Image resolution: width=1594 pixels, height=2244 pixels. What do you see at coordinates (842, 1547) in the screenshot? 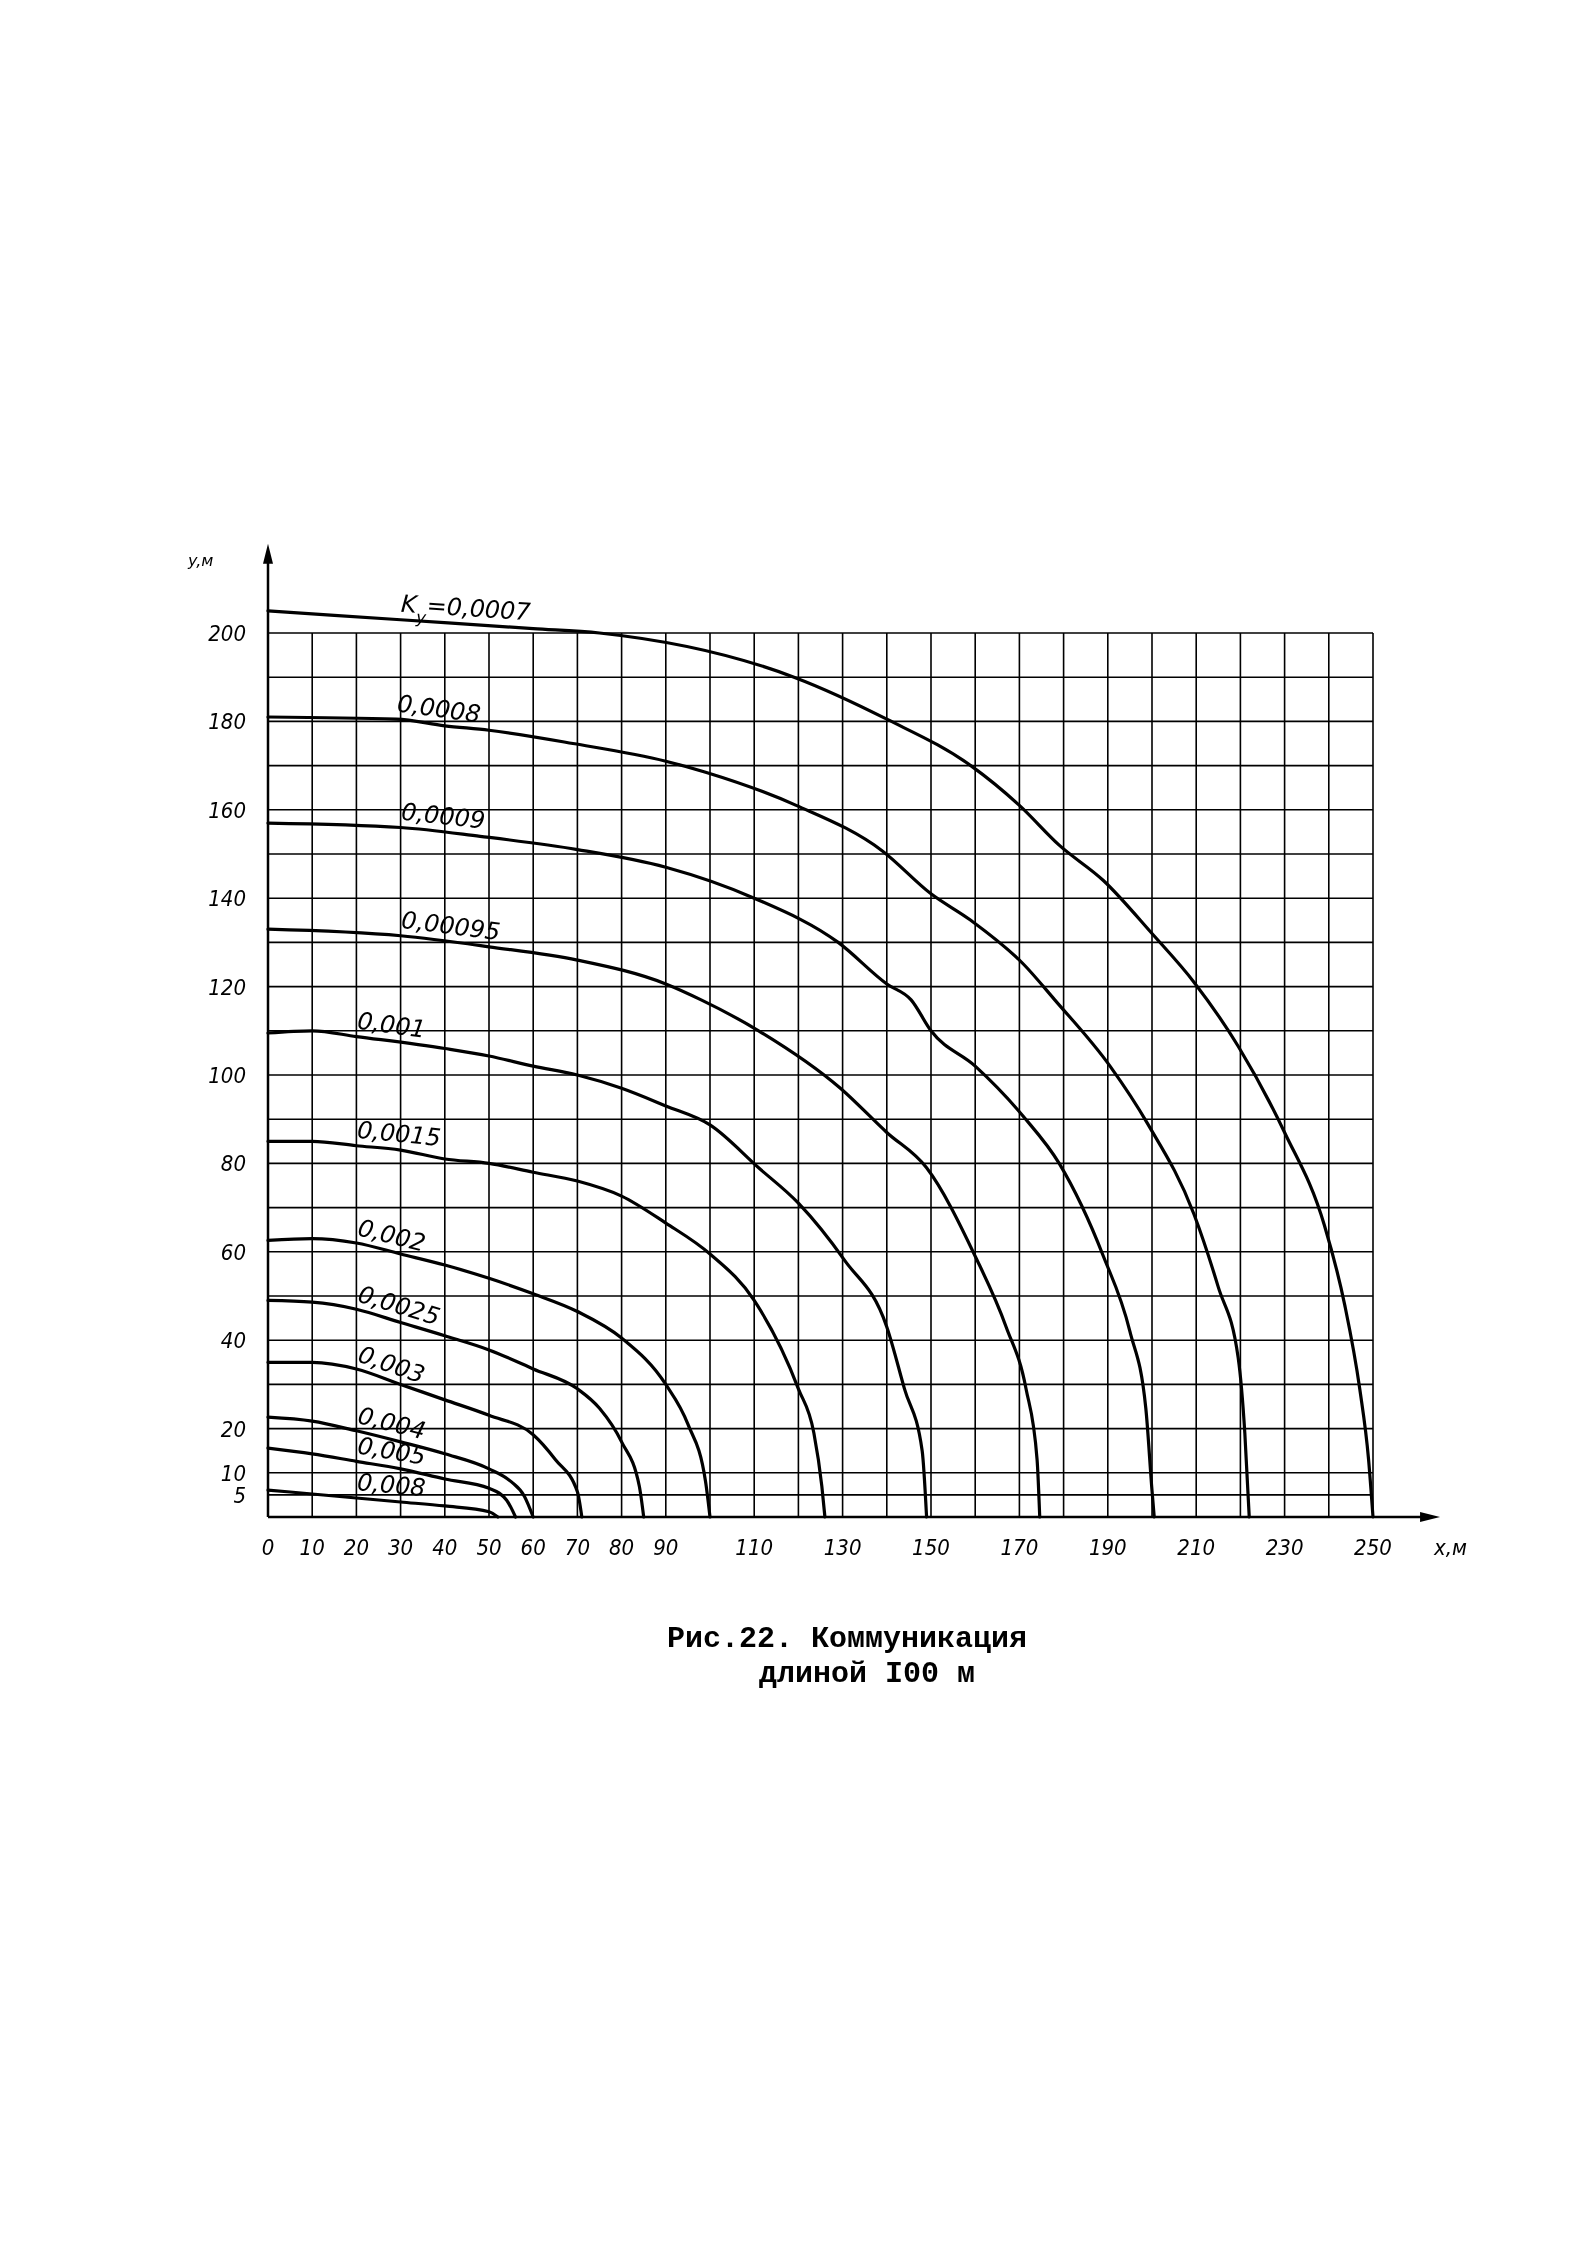
I see `x-tick-label: 130` at bounding box center [842, 1547].